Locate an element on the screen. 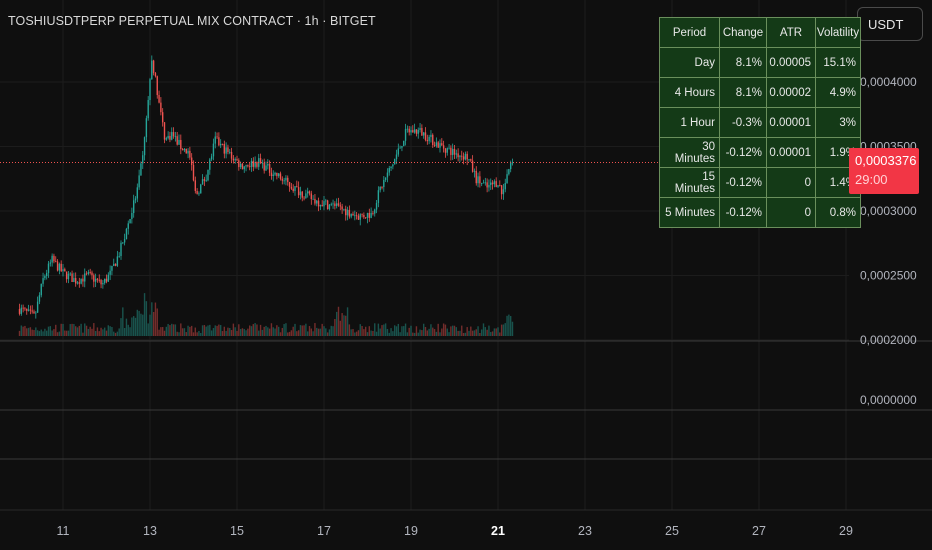 This screenshot has height=550, width=932. volatility-cell: 4.9% is located at coordinates (838, 92).